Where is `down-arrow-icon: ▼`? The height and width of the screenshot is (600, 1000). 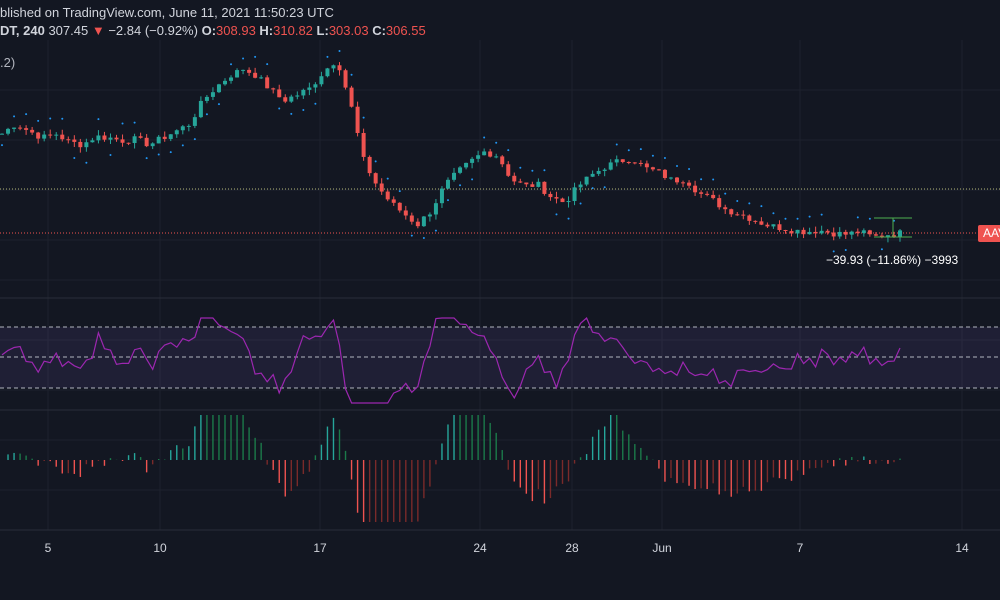 down-arrow-icon: ▼ is located at coordinates (98, 30).